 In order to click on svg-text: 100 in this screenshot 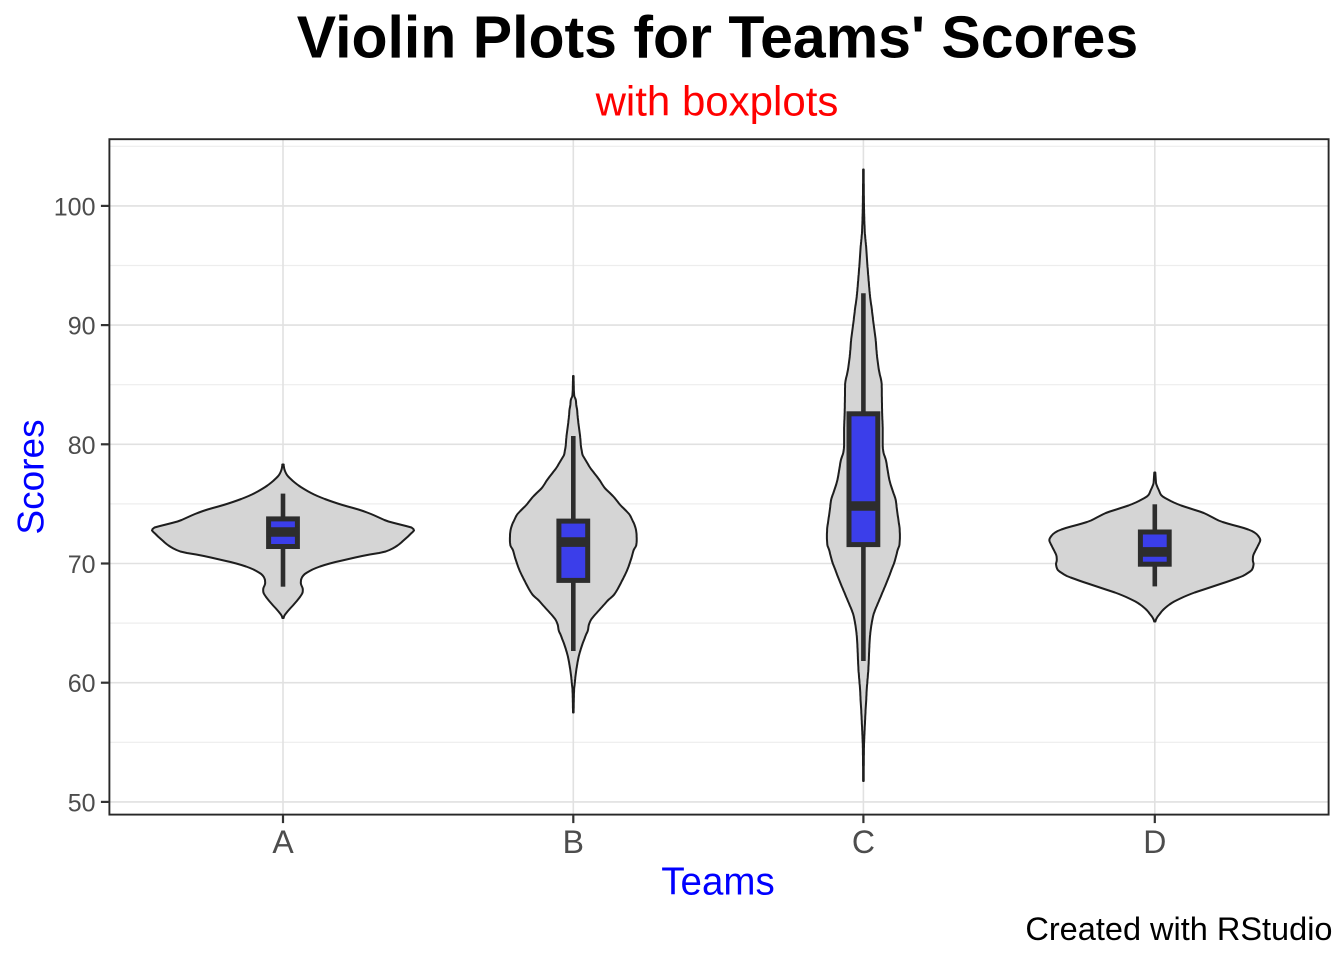, I will do `click(75, 207)`.